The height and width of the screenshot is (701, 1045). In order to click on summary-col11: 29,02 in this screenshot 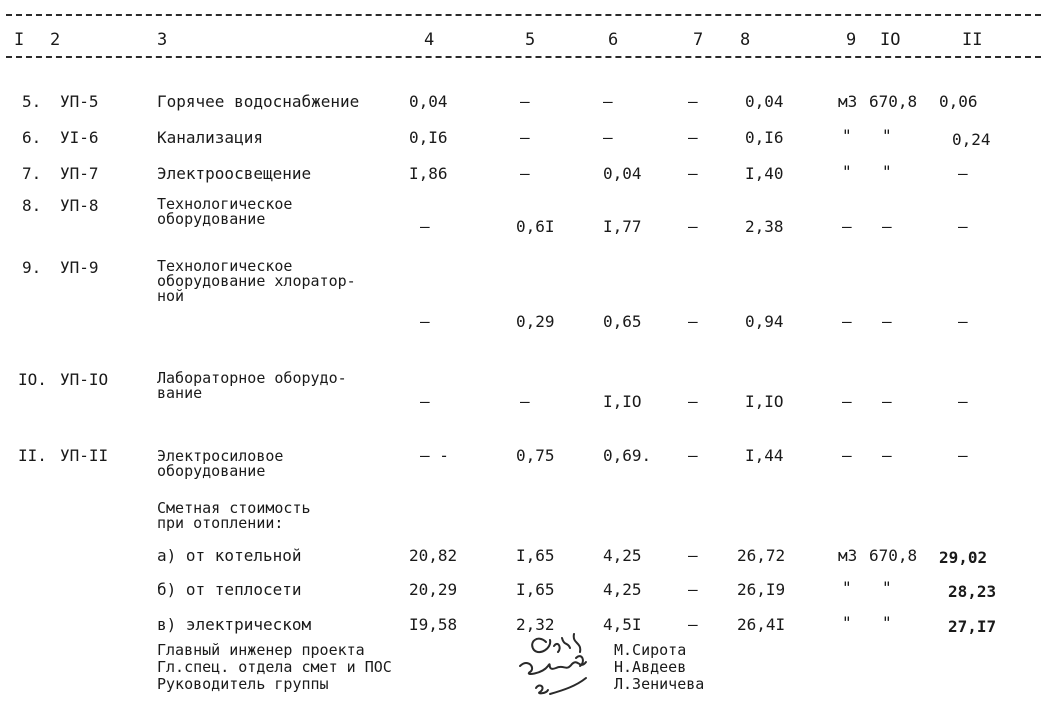, I will do `click(963, 557)`.